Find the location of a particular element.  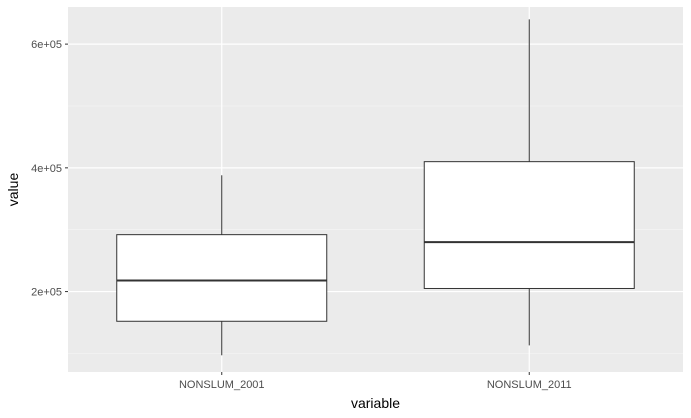

y-tick-label: 2e+05 is located at coordinates (46, 293).